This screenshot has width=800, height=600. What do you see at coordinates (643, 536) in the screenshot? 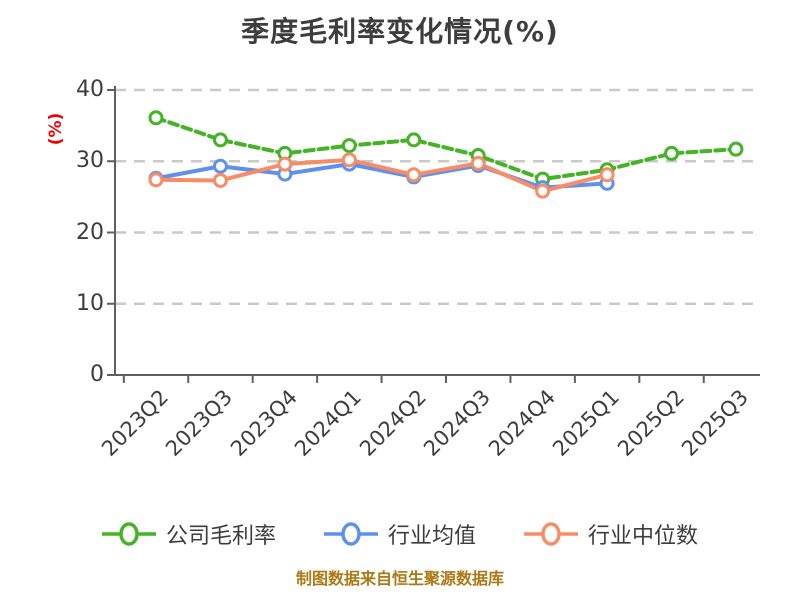
I see `legend-label: 行业中位数` at bounding box center [643, 536].